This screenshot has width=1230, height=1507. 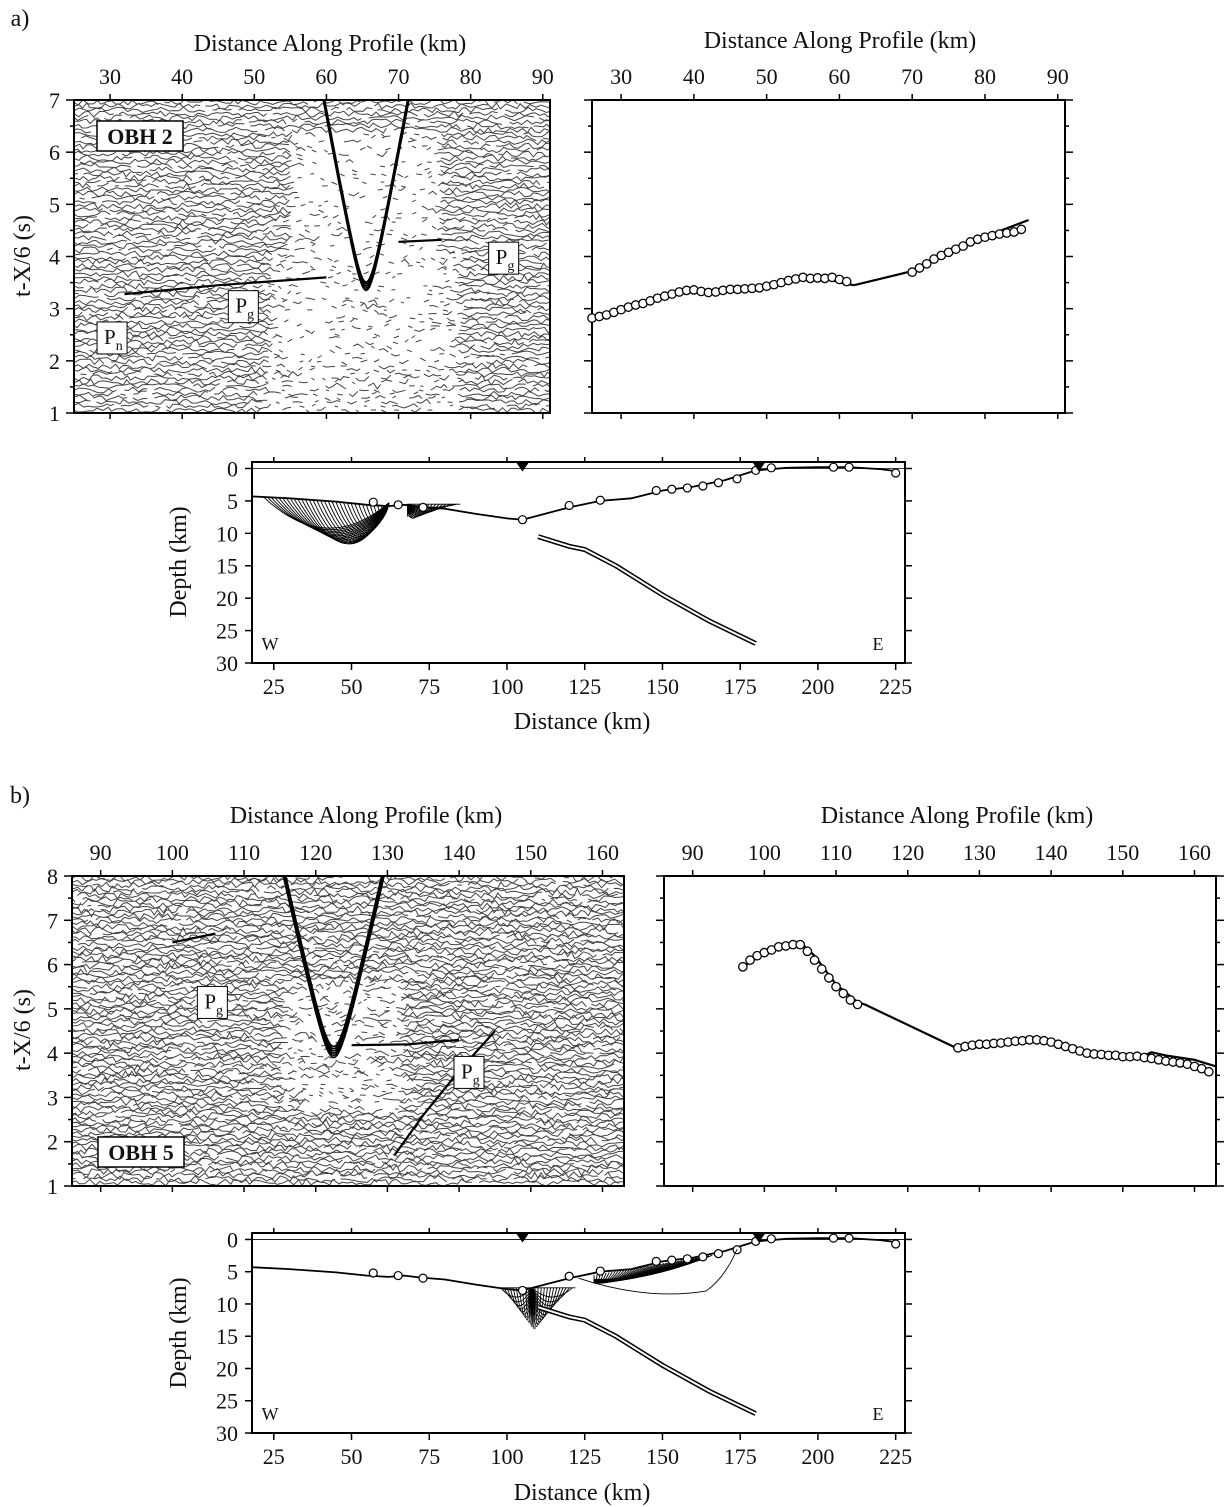 What do you see at coordinates (584, 686) in the screenshot?
I see `x-tick-label: 125` at bounding box center [584, 686].